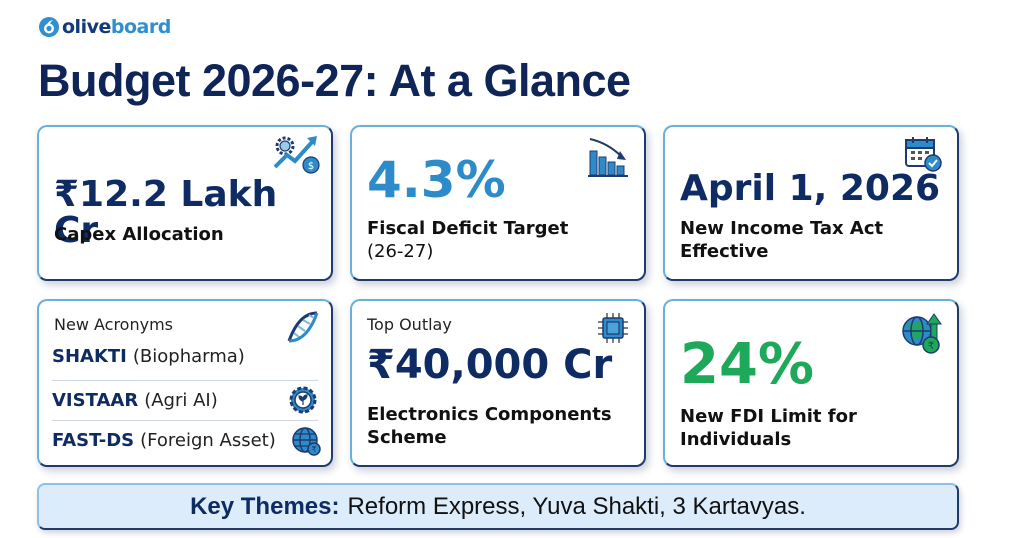  I want to click on gear-plant-icon, so click(303, 400).